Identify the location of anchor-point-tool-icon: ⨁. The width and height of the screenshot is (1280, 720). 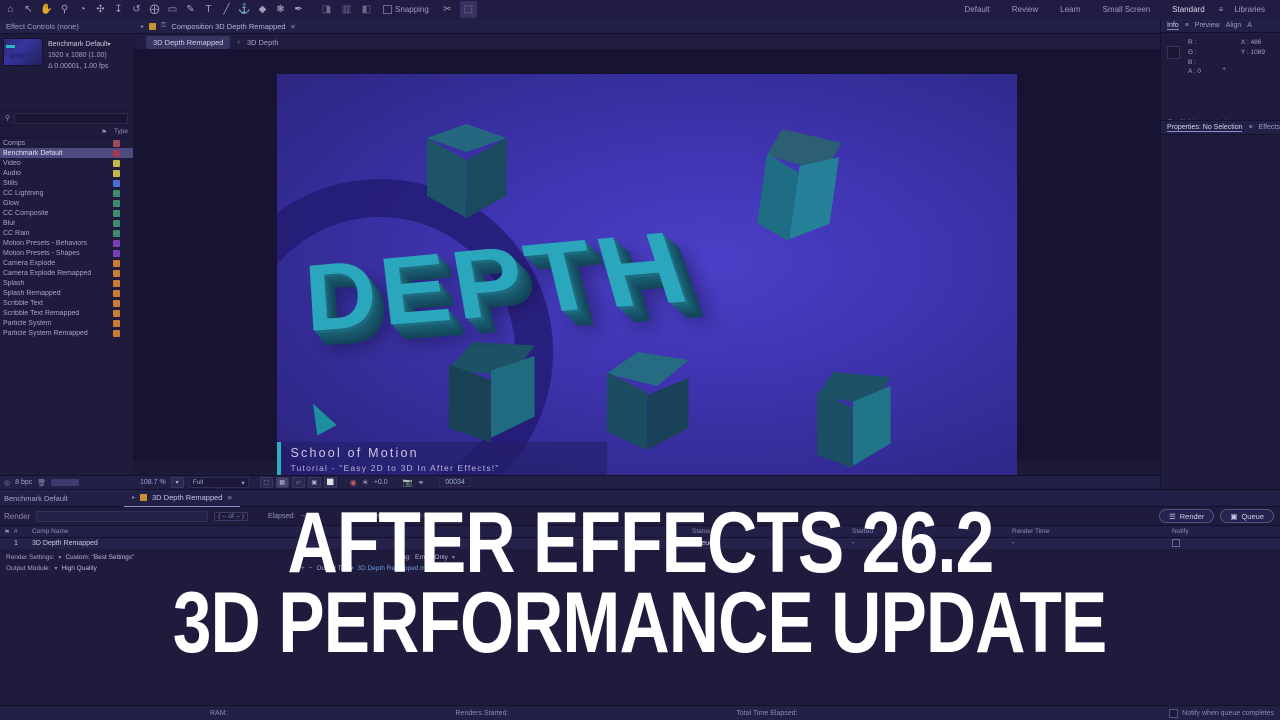
(154, 9).